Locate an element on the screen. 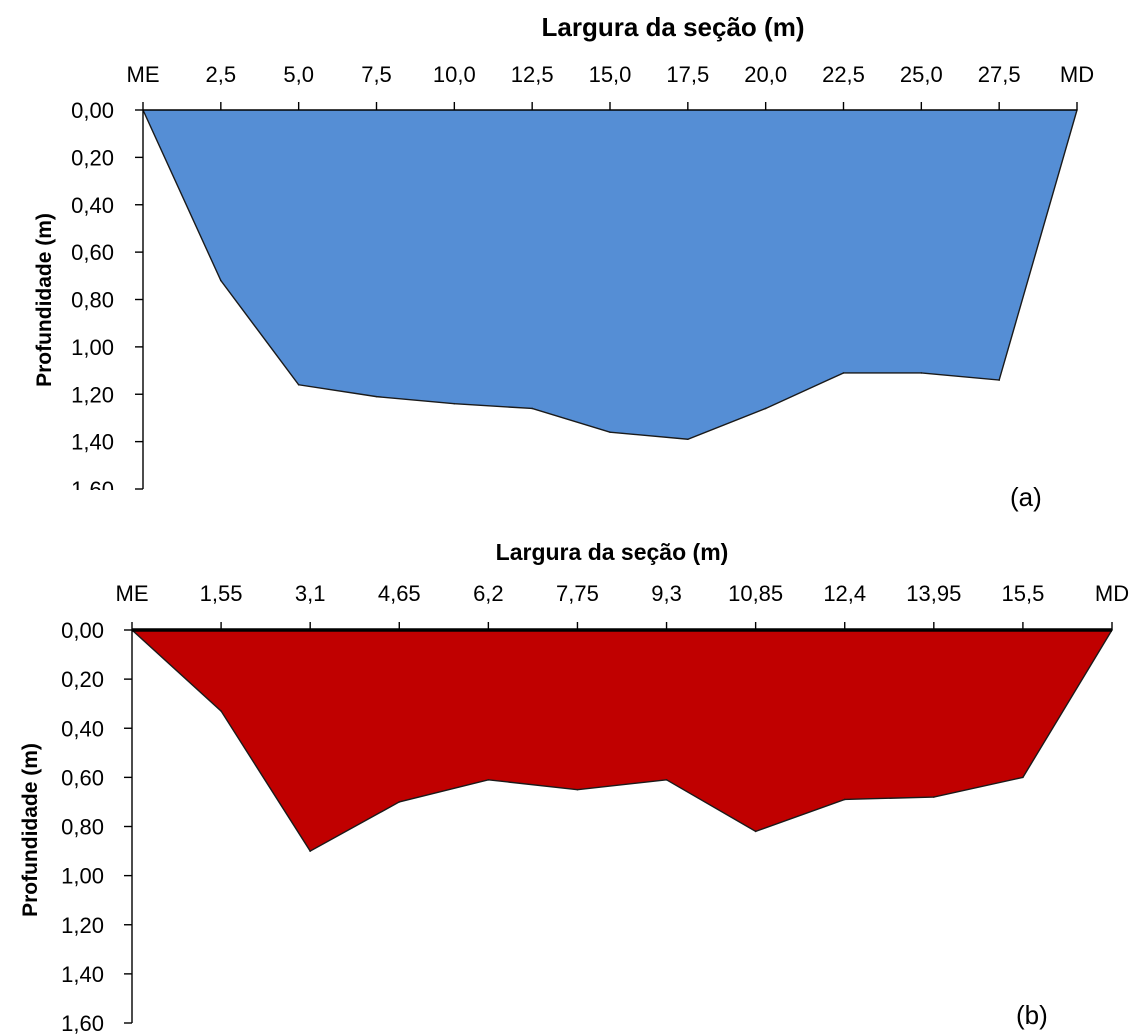 The width and height of the screenshot is (1135, 1036). chart-a-y-tick-label: 0,20 is located at coordinates (92, 157).